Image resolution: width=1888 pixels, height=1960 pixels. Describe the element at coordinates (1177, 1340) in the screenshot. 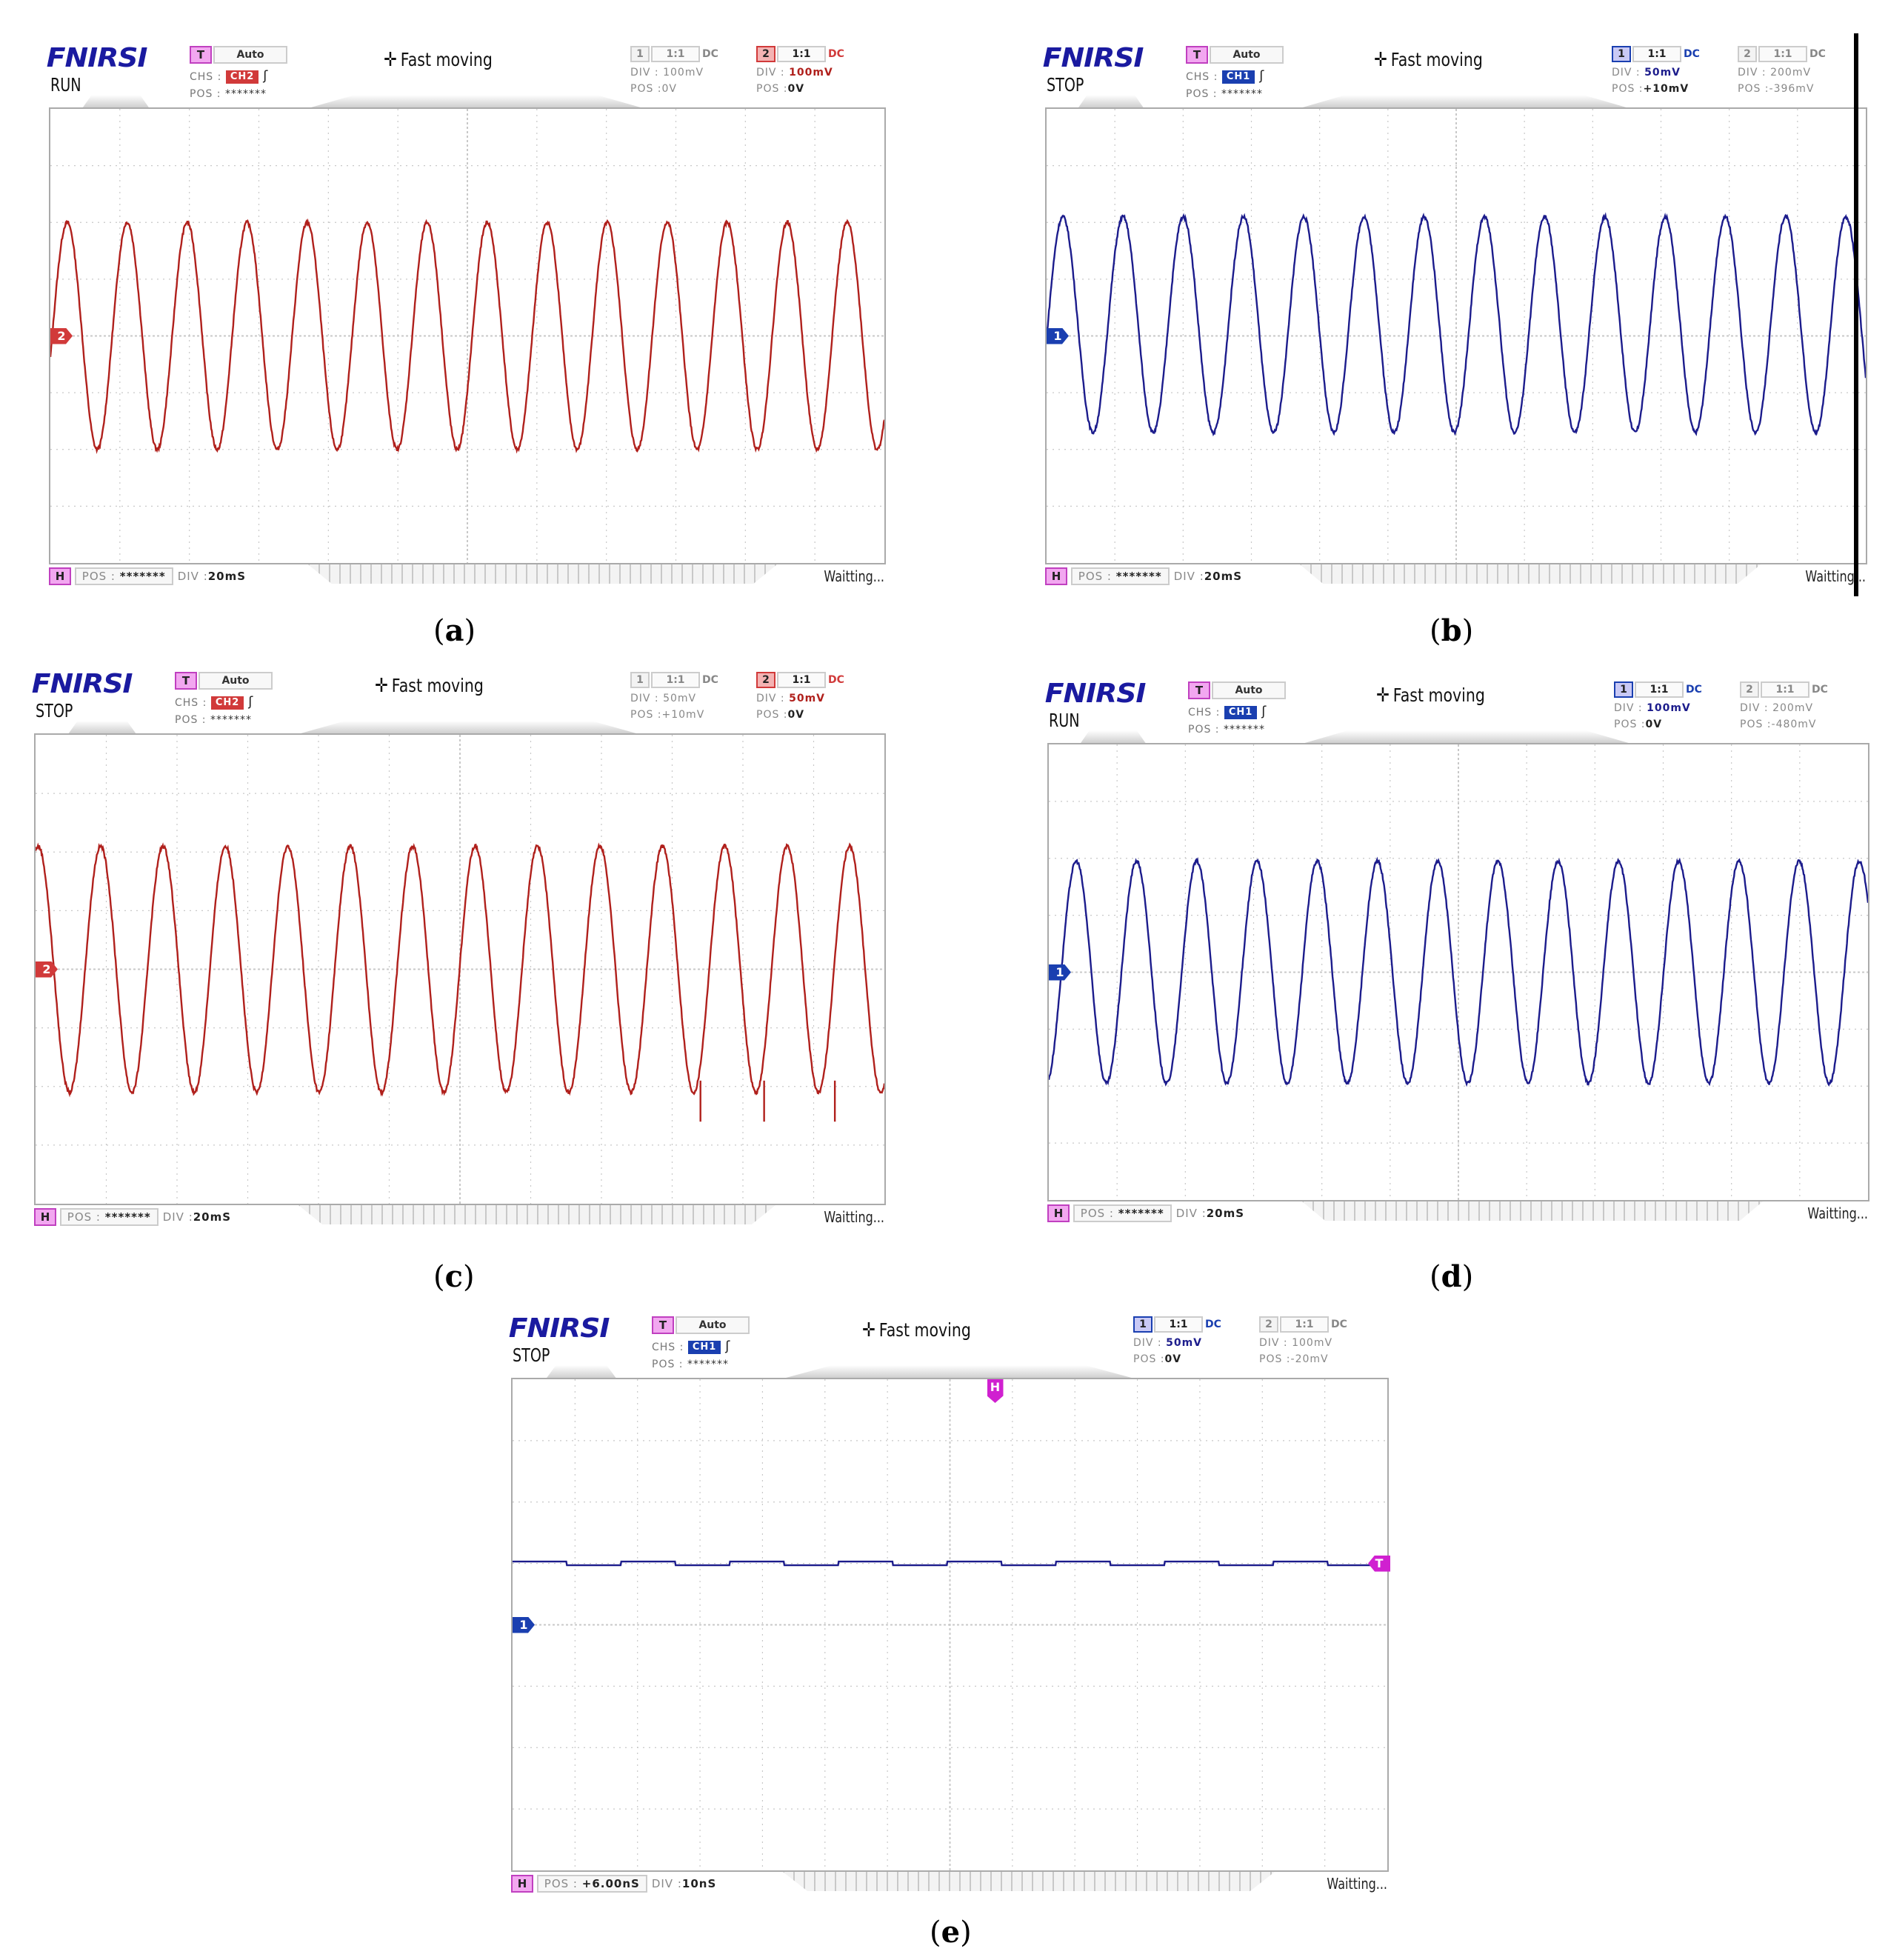

I see `ch1-settings: 1 1:1 DC DIV : 50mV POS :0V` at that location.